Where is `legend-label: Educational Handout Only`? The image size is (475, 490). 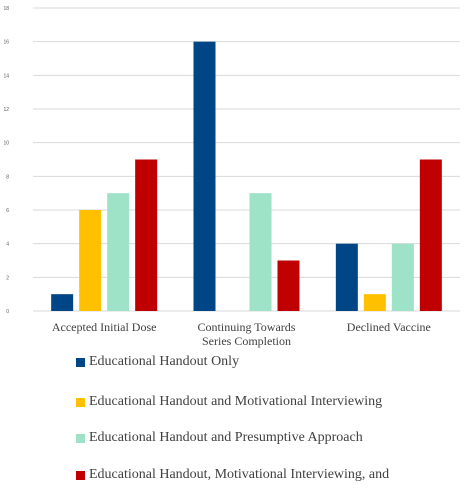
legend-label: Educational Handout Only is located at coordinates (164, 361).